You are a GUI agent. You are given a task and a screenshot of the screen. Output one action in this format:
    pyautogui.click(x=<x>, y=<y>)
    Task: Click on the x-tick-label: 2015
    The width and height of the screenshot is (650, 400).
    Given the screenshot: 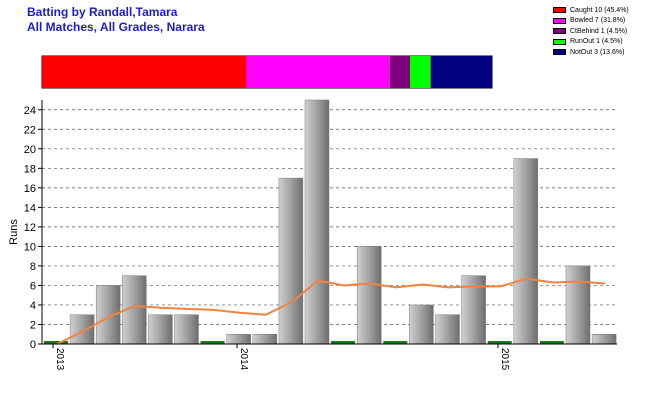 What is the action you would take?
    pyautogui.click(x=504, y=359)
    